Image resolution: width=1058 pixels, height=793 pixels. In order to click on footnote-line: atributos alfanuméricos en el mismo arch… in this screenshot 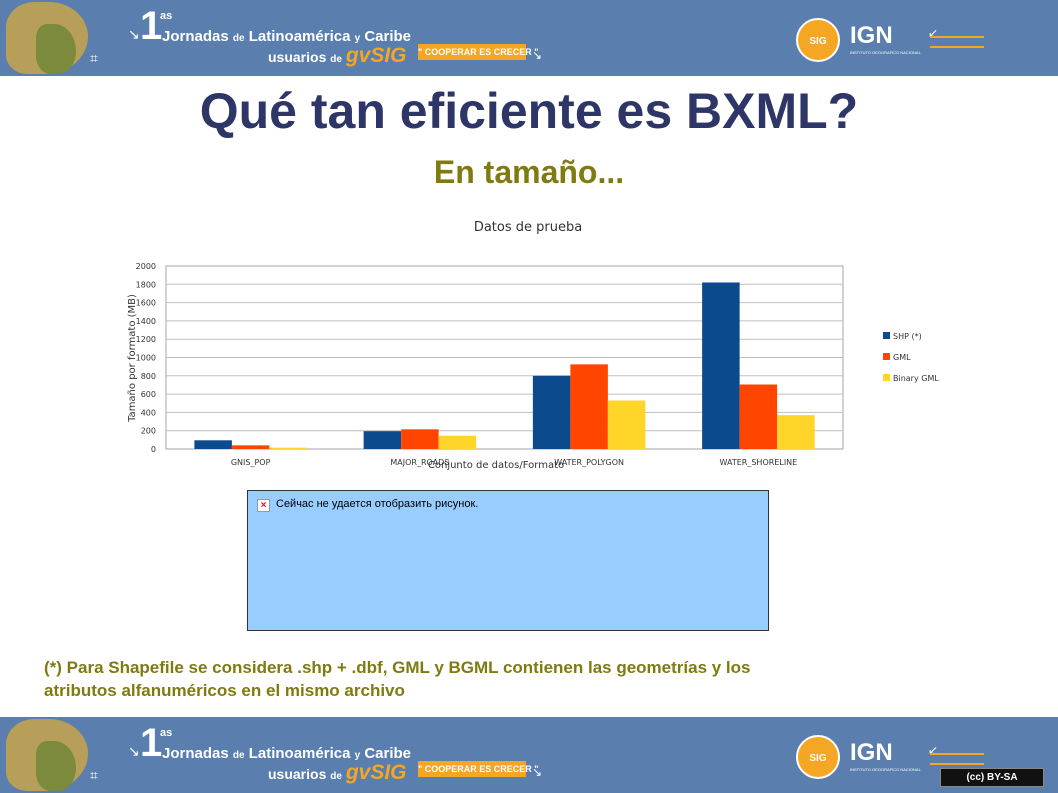, I will do `click(224, 690)`.